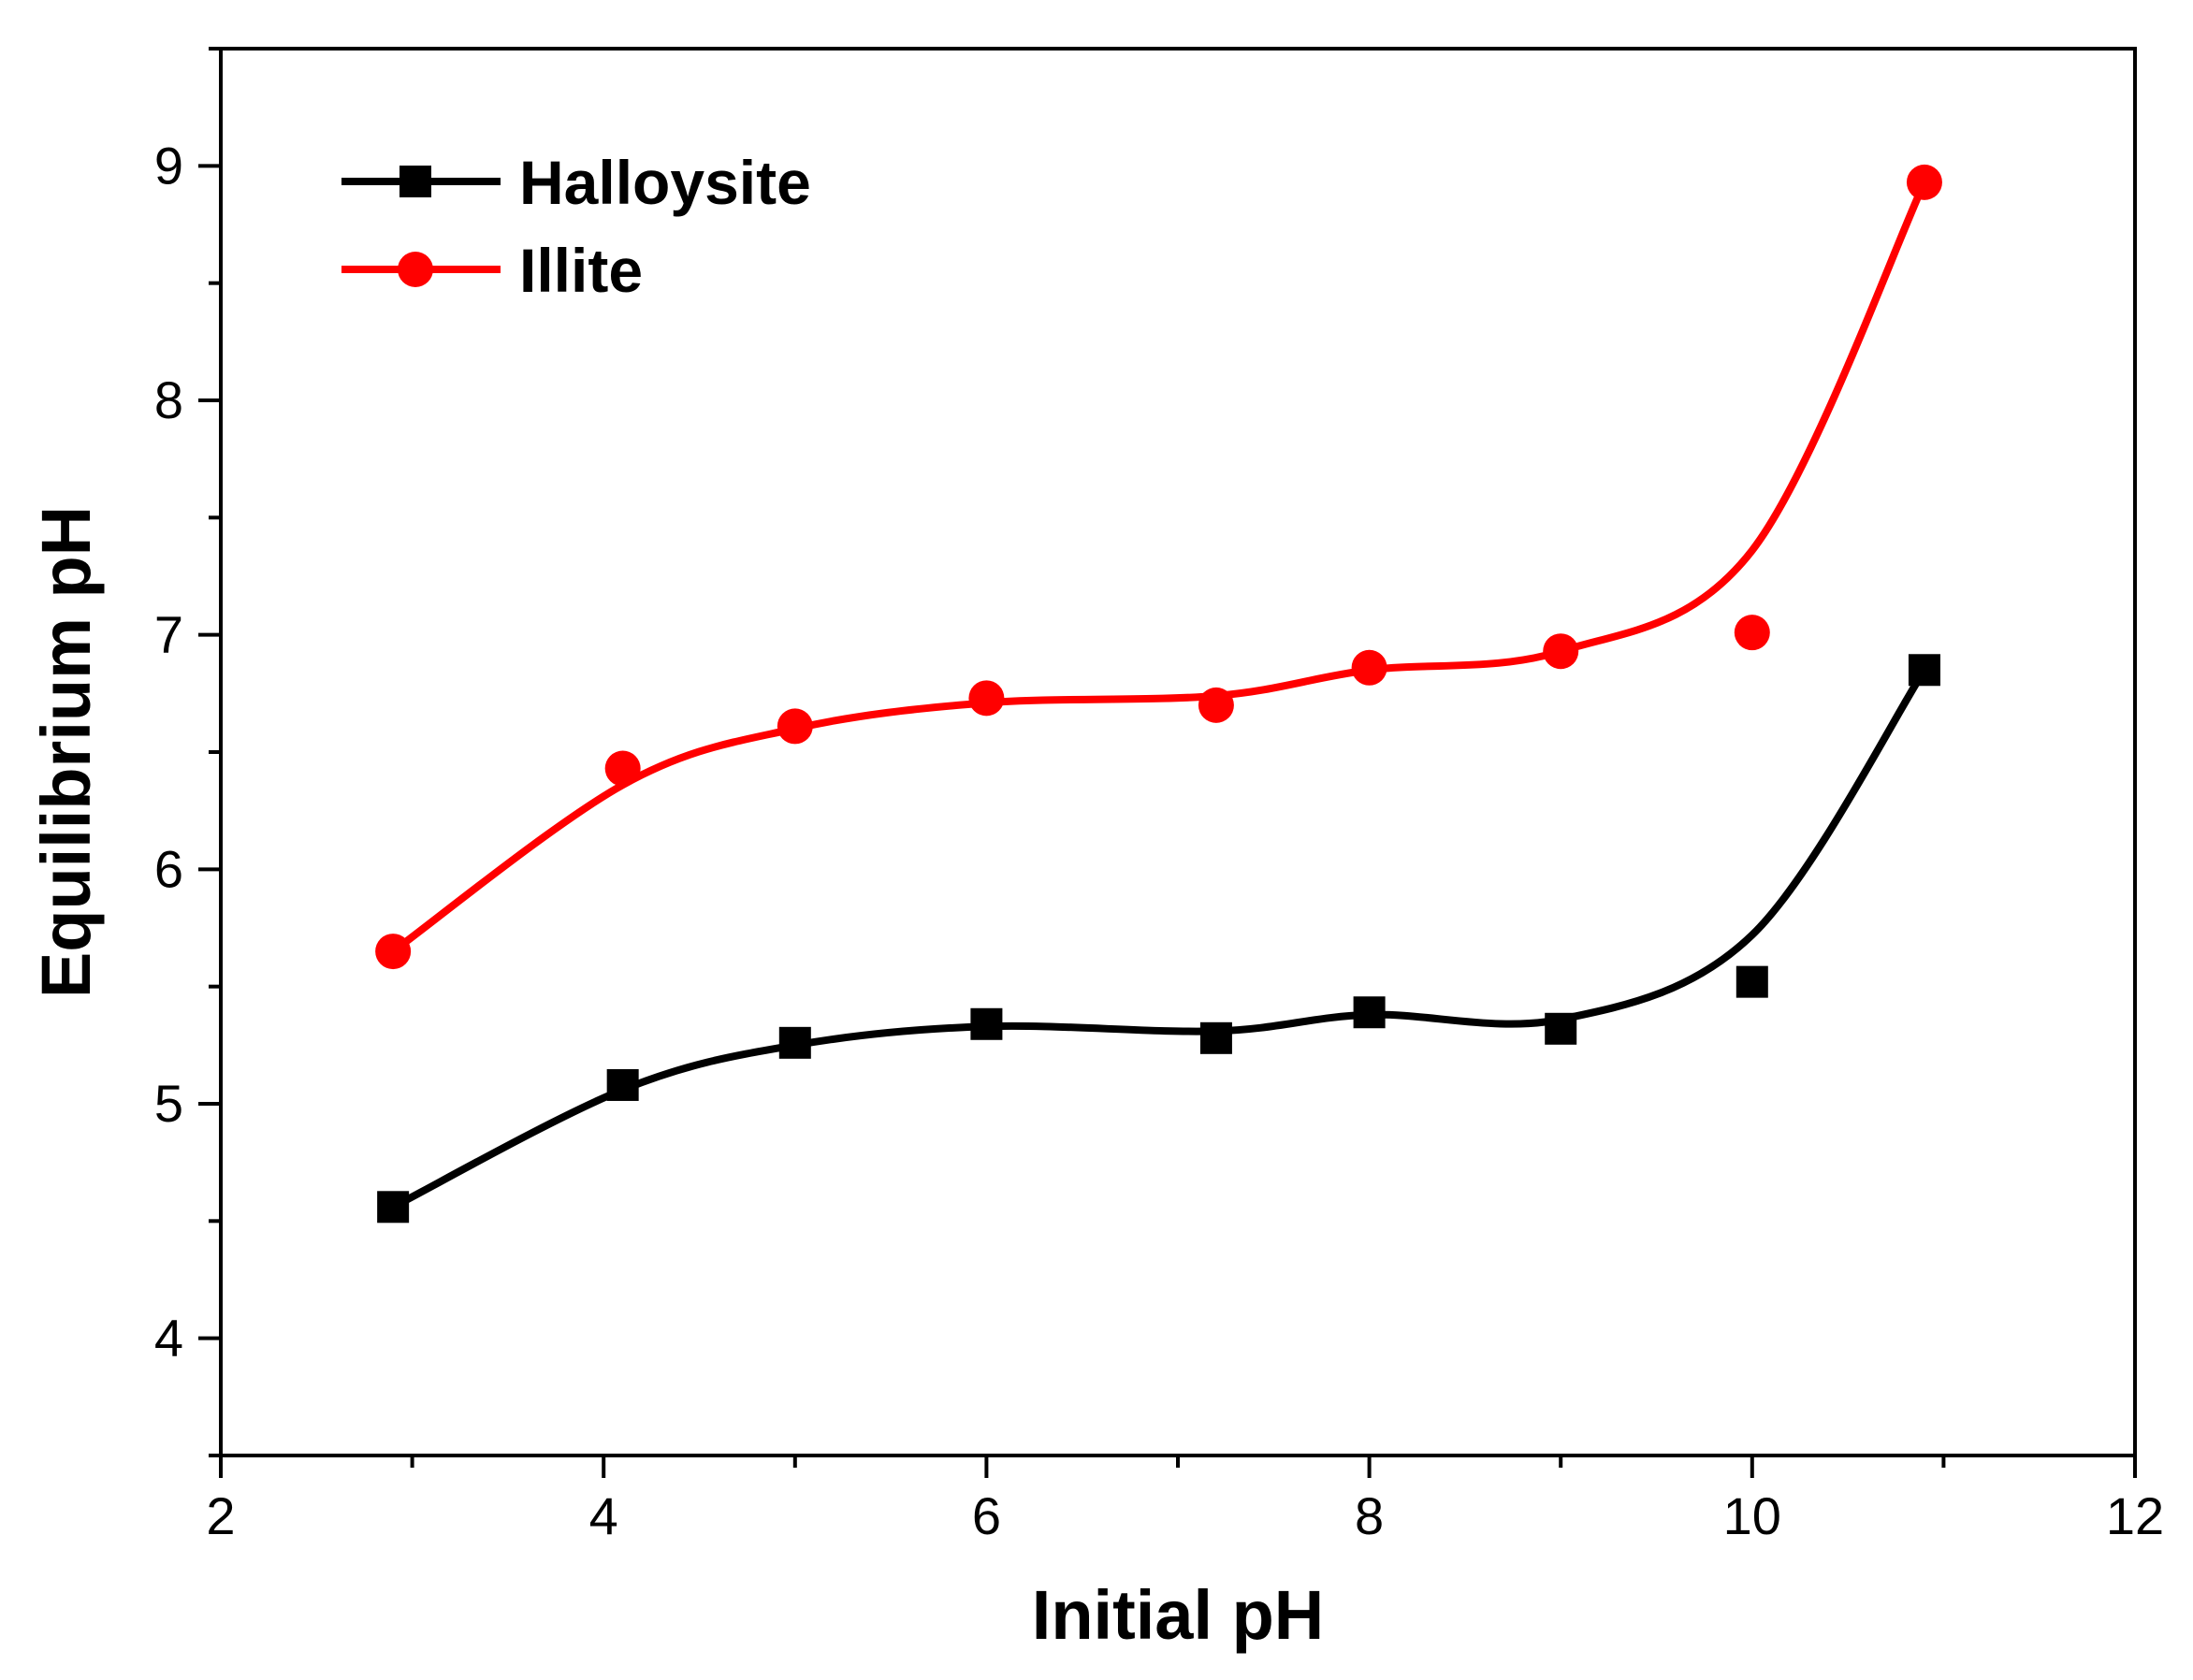  What do you see at coordinates (1752, 1515) in the screenshot?
I see `x-tick-label: 10` at bounding box center [1752, 1515].